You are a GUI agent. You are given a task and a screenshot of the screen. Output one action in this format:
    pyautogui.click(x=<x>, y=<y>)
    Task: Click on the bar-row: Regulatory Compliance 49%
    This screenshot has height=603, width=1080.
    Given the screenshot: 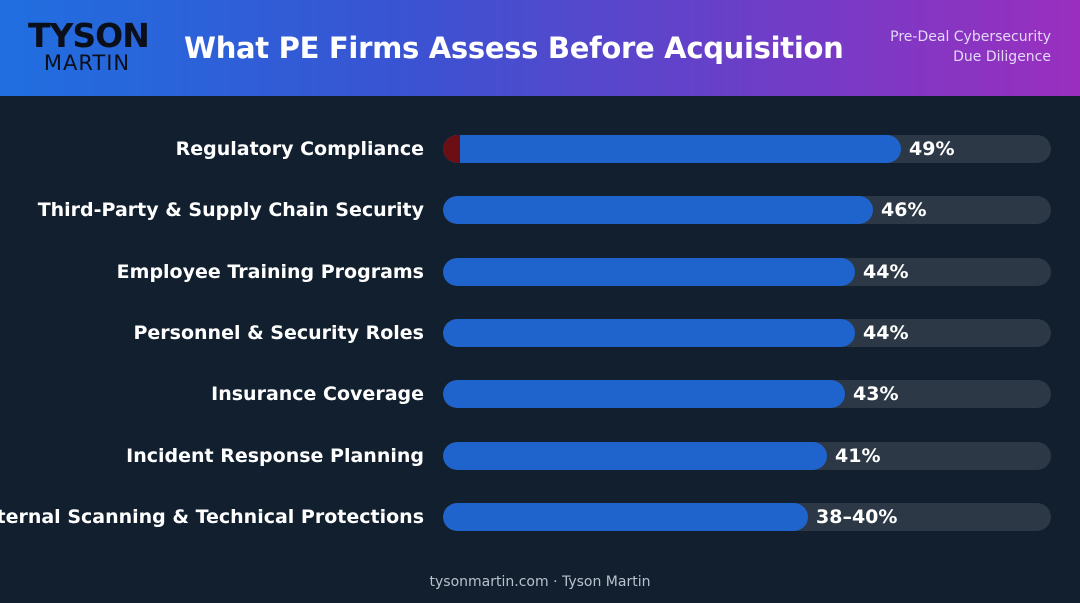 What is the action you would take?
    pyautogui.click(x=540, y=149)
    